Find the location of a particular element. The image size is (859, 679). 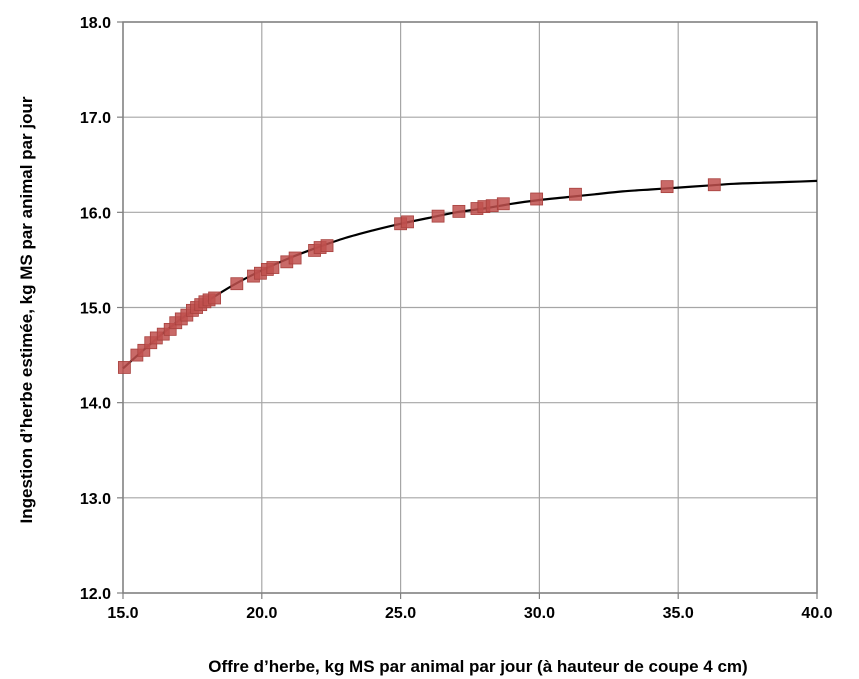

y-axis: 12.0 13.0 14.0 15.0 16.0 17.0 18.0 is located at coordinates (101, 309).